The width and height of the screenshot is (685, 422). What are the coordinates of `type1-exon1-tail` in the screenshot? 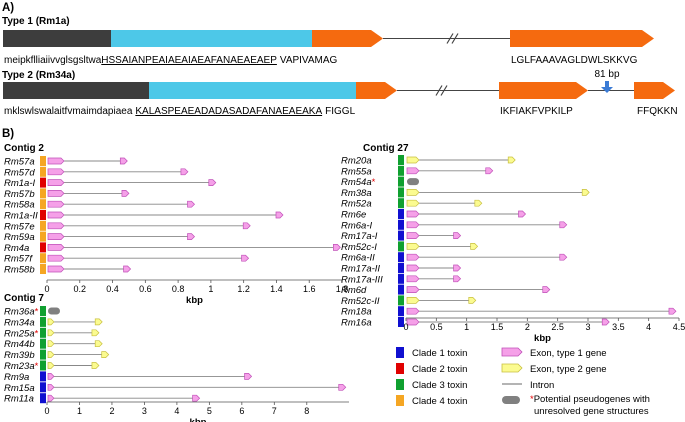 It's located at (347, 38).